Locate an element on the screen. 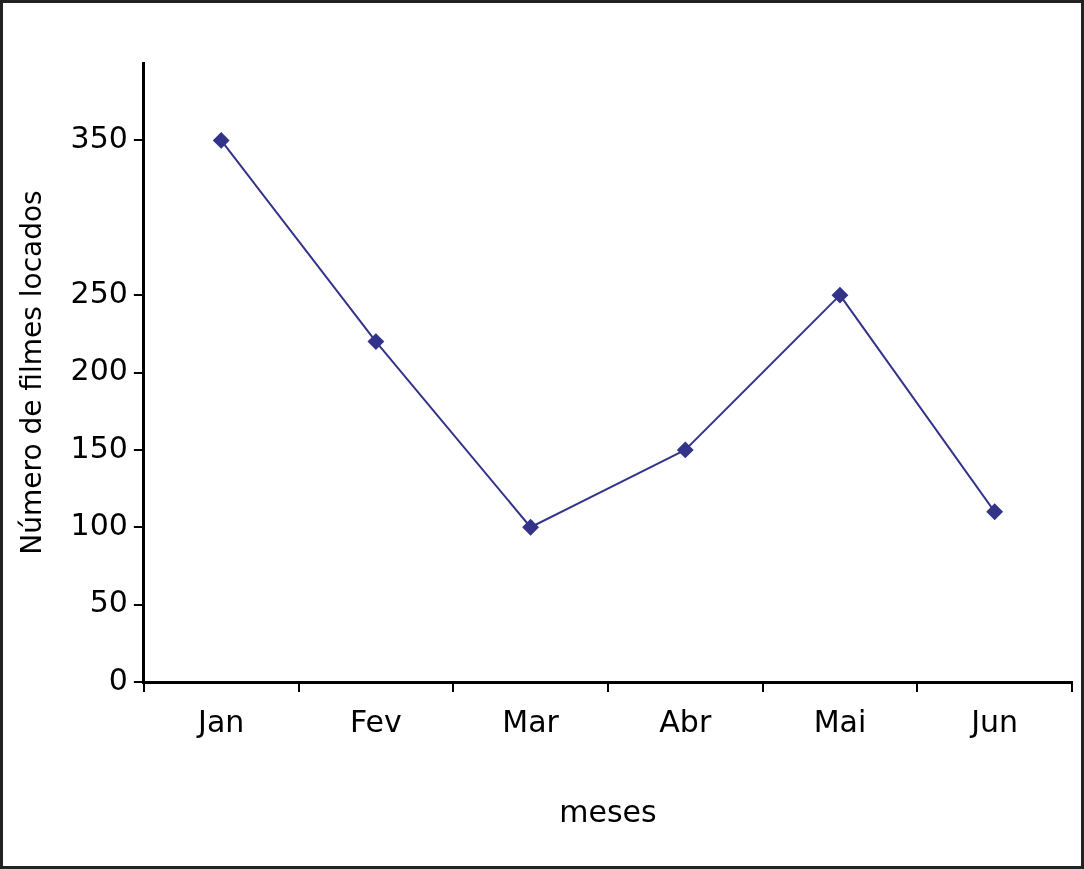 The height and width of the screenshot is (869, 1084). y-tick-label: 200 is located at coordinates (99, 370).